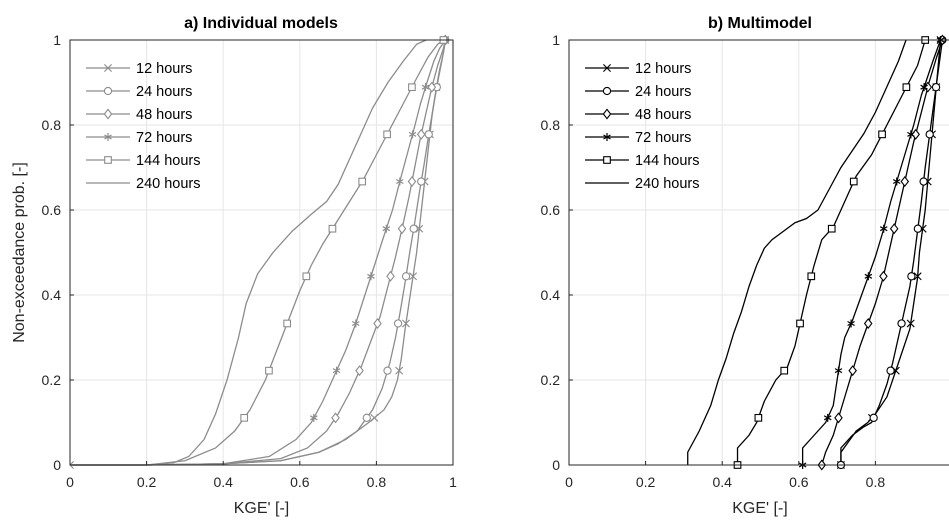 This screenshot has width=949, height=525. Describe the element at coordinates (262, 508) in the screenshot. I see `x-axis-label: KGE' [-]` at that location.